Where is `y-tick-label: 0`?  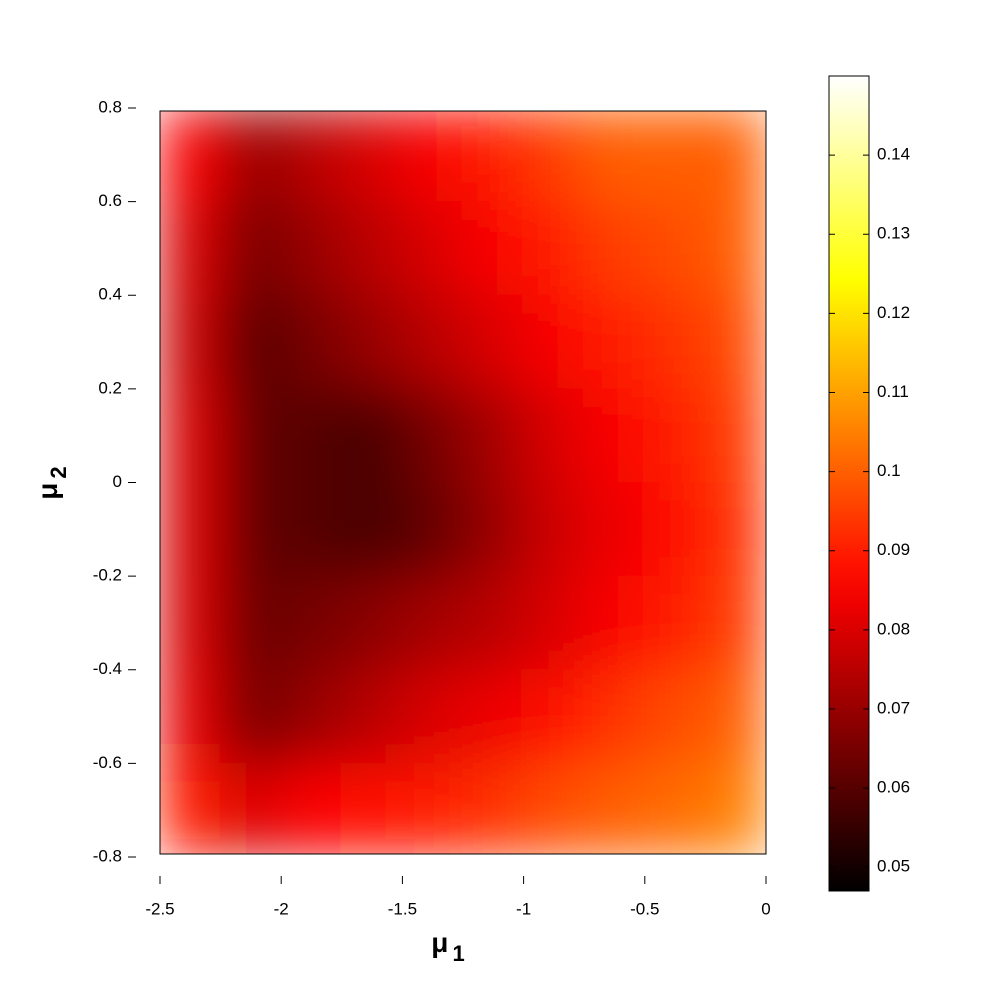
y-tick-label: 0 is located at coordinates (117, 481).